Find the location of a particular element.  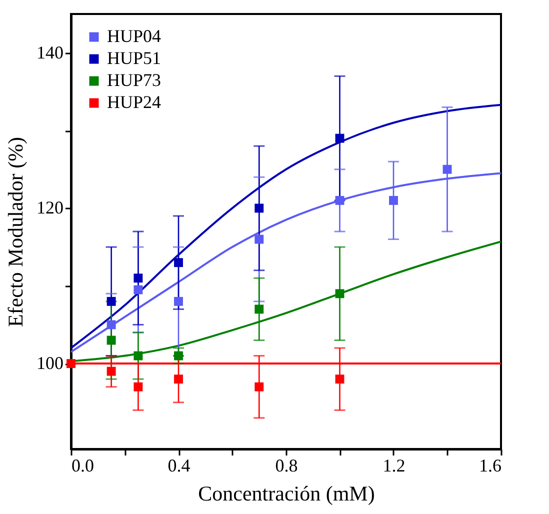

x-tick-label: 0.8 is located at coordinates (286, 466).